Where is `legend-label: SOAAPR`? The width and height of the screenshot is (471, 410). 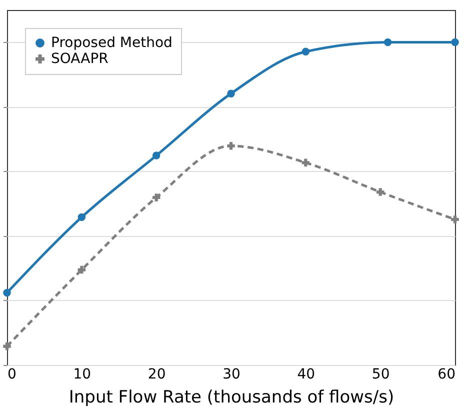 legend-label: SOAAPR is located at coordinates (80, 59).